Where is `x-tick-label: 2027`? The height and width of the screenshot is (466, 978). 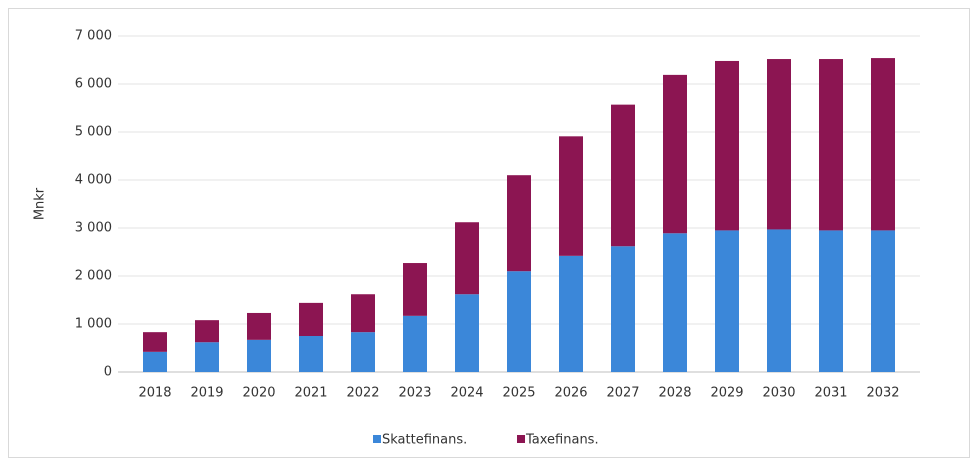 x-tick-label: 2027 is located at coordinates (622, 393).